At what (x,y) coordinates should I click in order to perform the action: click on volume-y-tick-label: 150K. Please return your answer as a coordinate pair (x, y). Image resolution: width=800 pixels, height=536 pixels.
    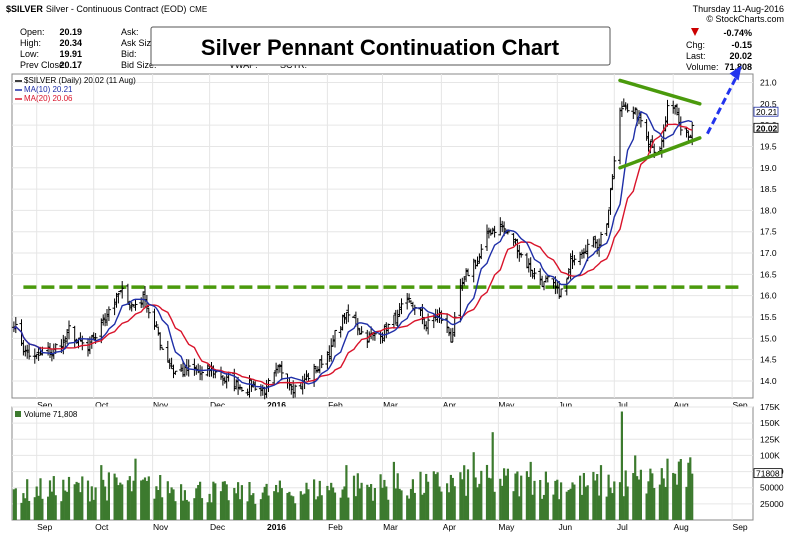
    Looking at the image, I should click on (770, 423).